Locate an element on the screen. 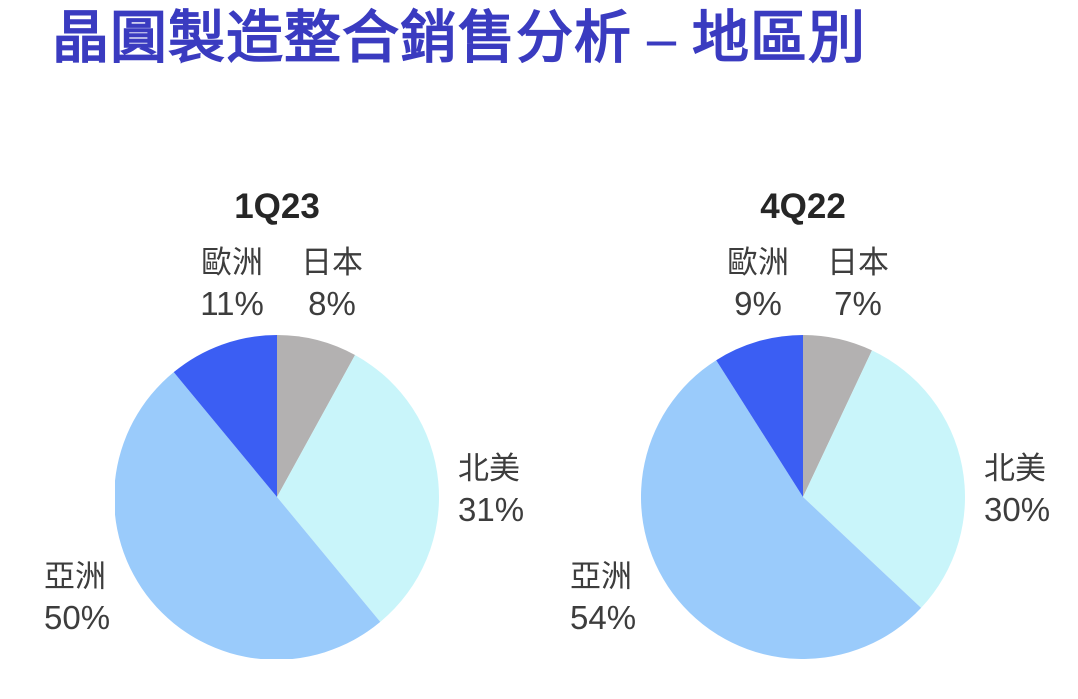  north-america-pct: 31% is located at coordinates (491, 509).